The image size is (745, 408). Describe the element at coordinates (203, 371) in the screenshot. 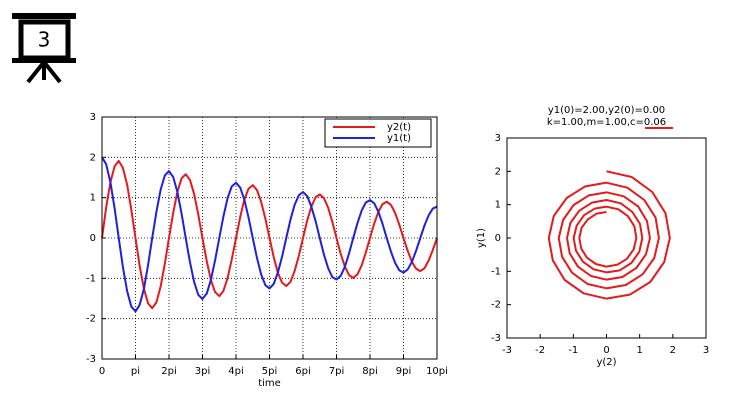

I see `x-tick-label: 3pi` at that location.